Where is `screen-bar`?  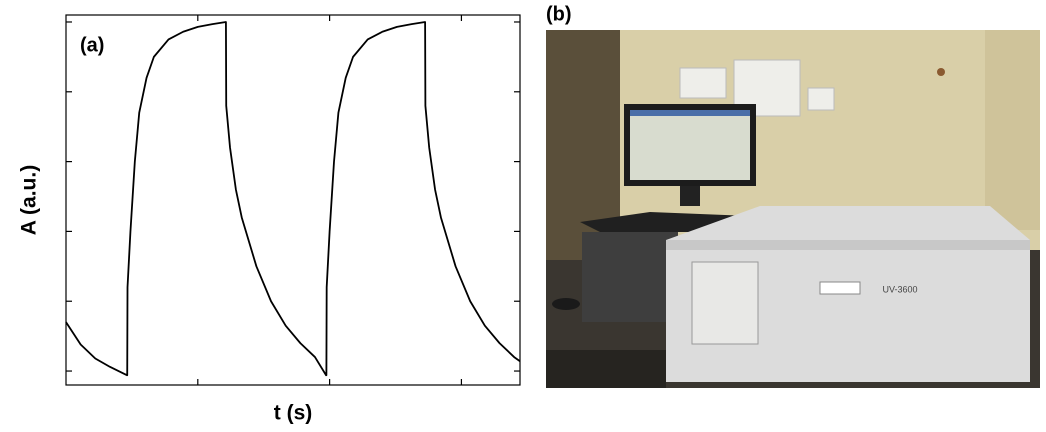
screen-bar is located at coordinates (690, 113).